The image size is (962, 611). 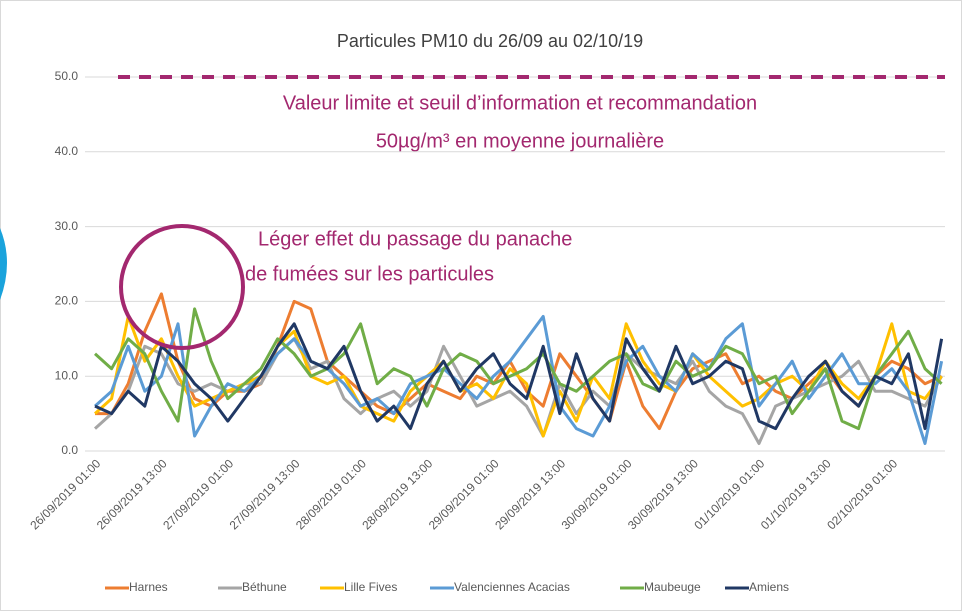 I want to click on annotation: de fumées sur les particules, so click(x=369, y=274).